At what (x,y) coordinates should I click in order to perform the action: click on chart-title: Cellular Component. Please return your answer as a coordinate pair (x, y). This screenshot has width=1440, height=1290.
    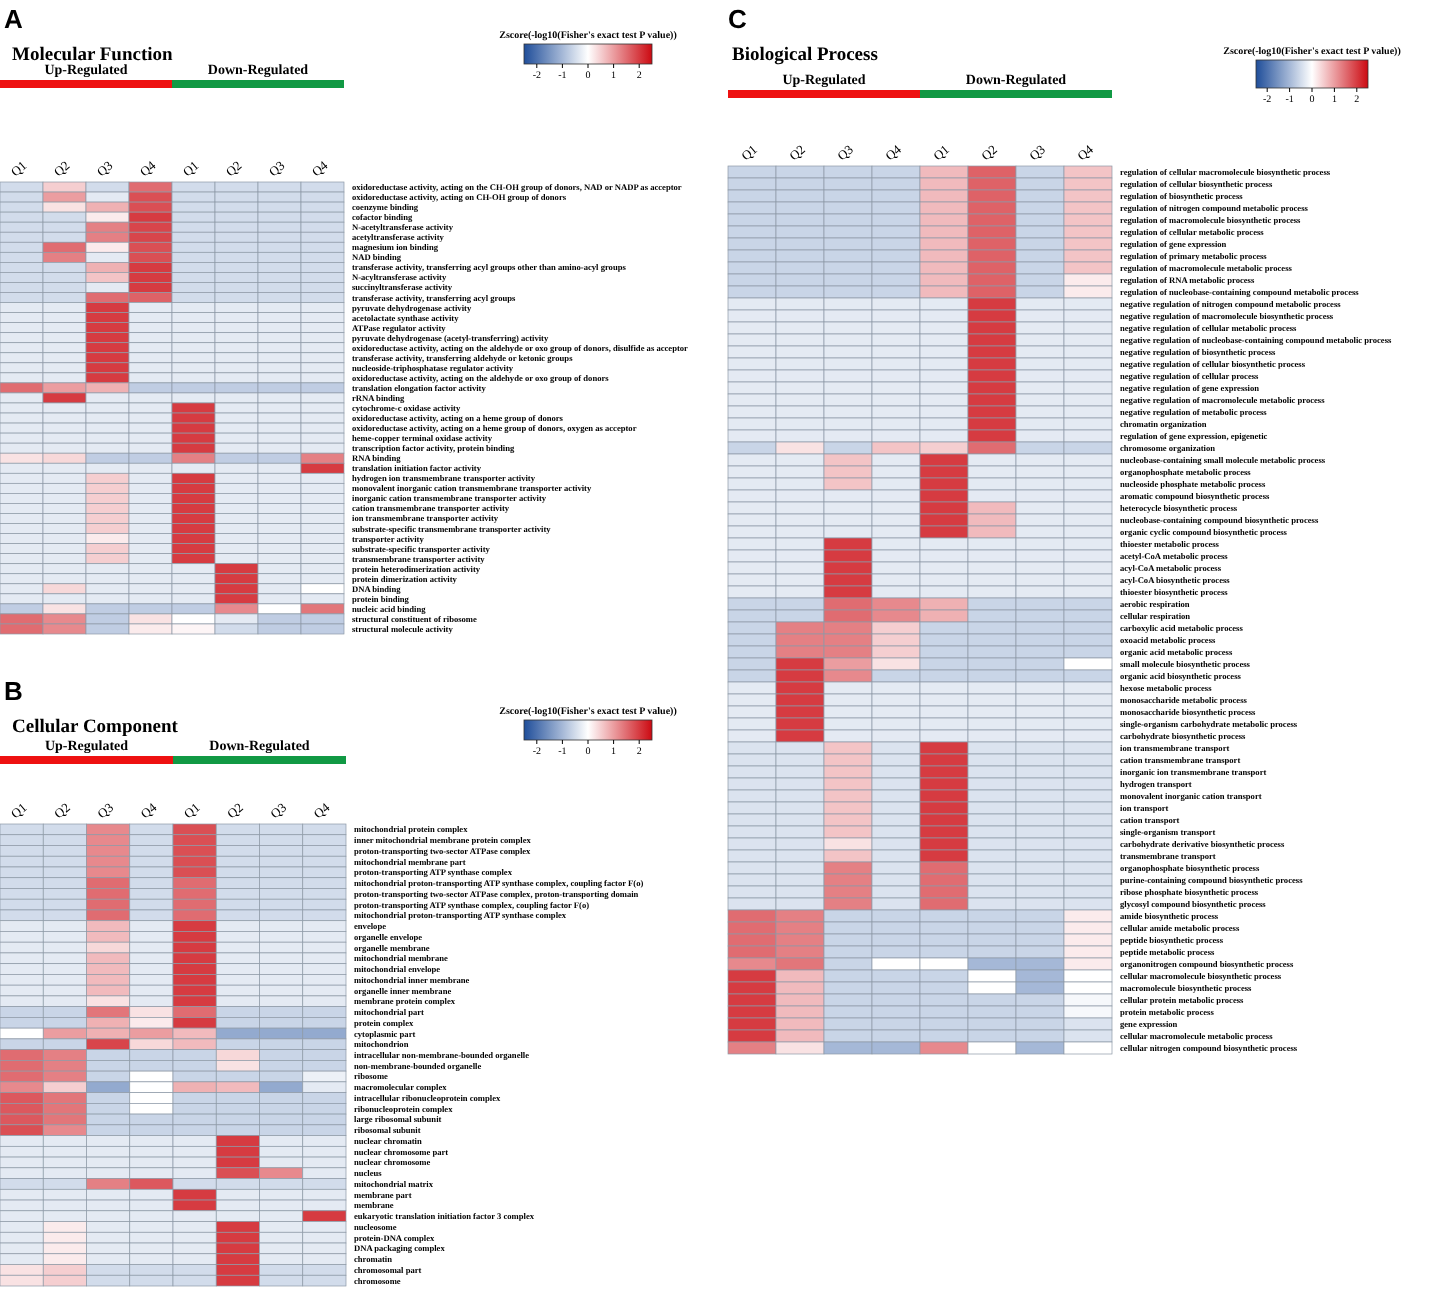
    Looking at the image, I should click on (96, 728).